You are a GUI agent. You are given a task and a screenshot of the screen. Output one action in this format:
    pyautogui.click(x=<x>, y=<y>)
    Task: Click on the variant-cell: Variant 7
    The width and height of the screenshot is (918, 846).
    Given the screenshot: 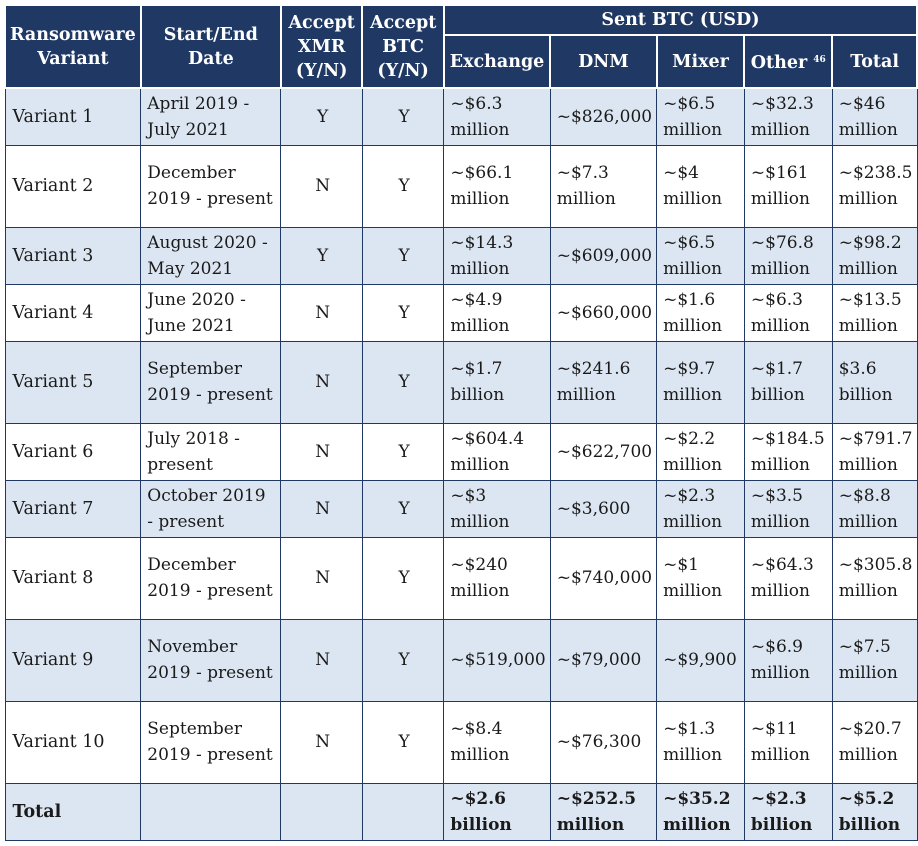 What is the action you would take?
    pyautogui.click(x=73, y=508)
    